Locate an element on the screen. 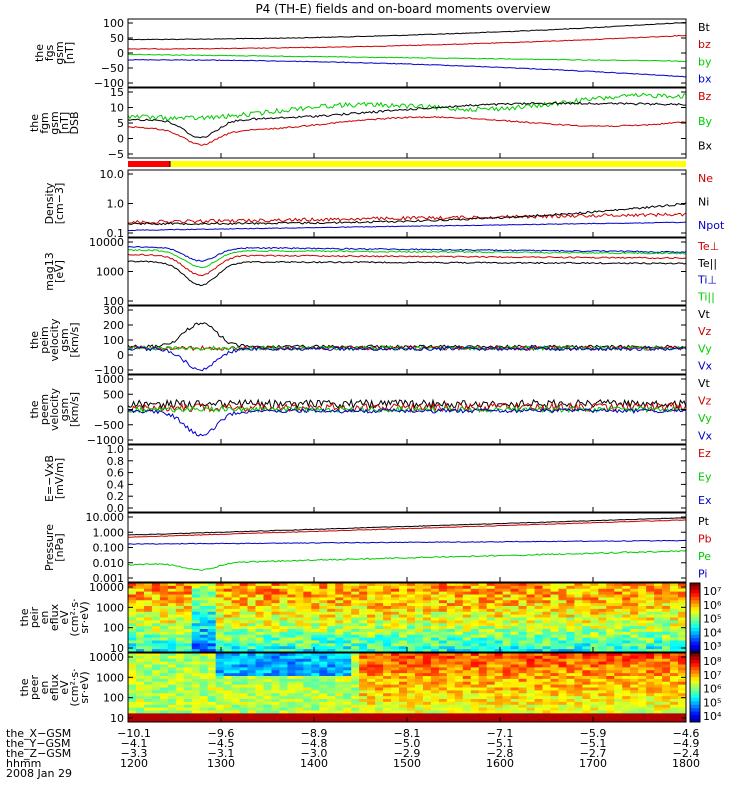 Image resolution: width=750 pixels, height=800 pixels. y-tick-label: 1.000 is located at coordinates (109, 532).